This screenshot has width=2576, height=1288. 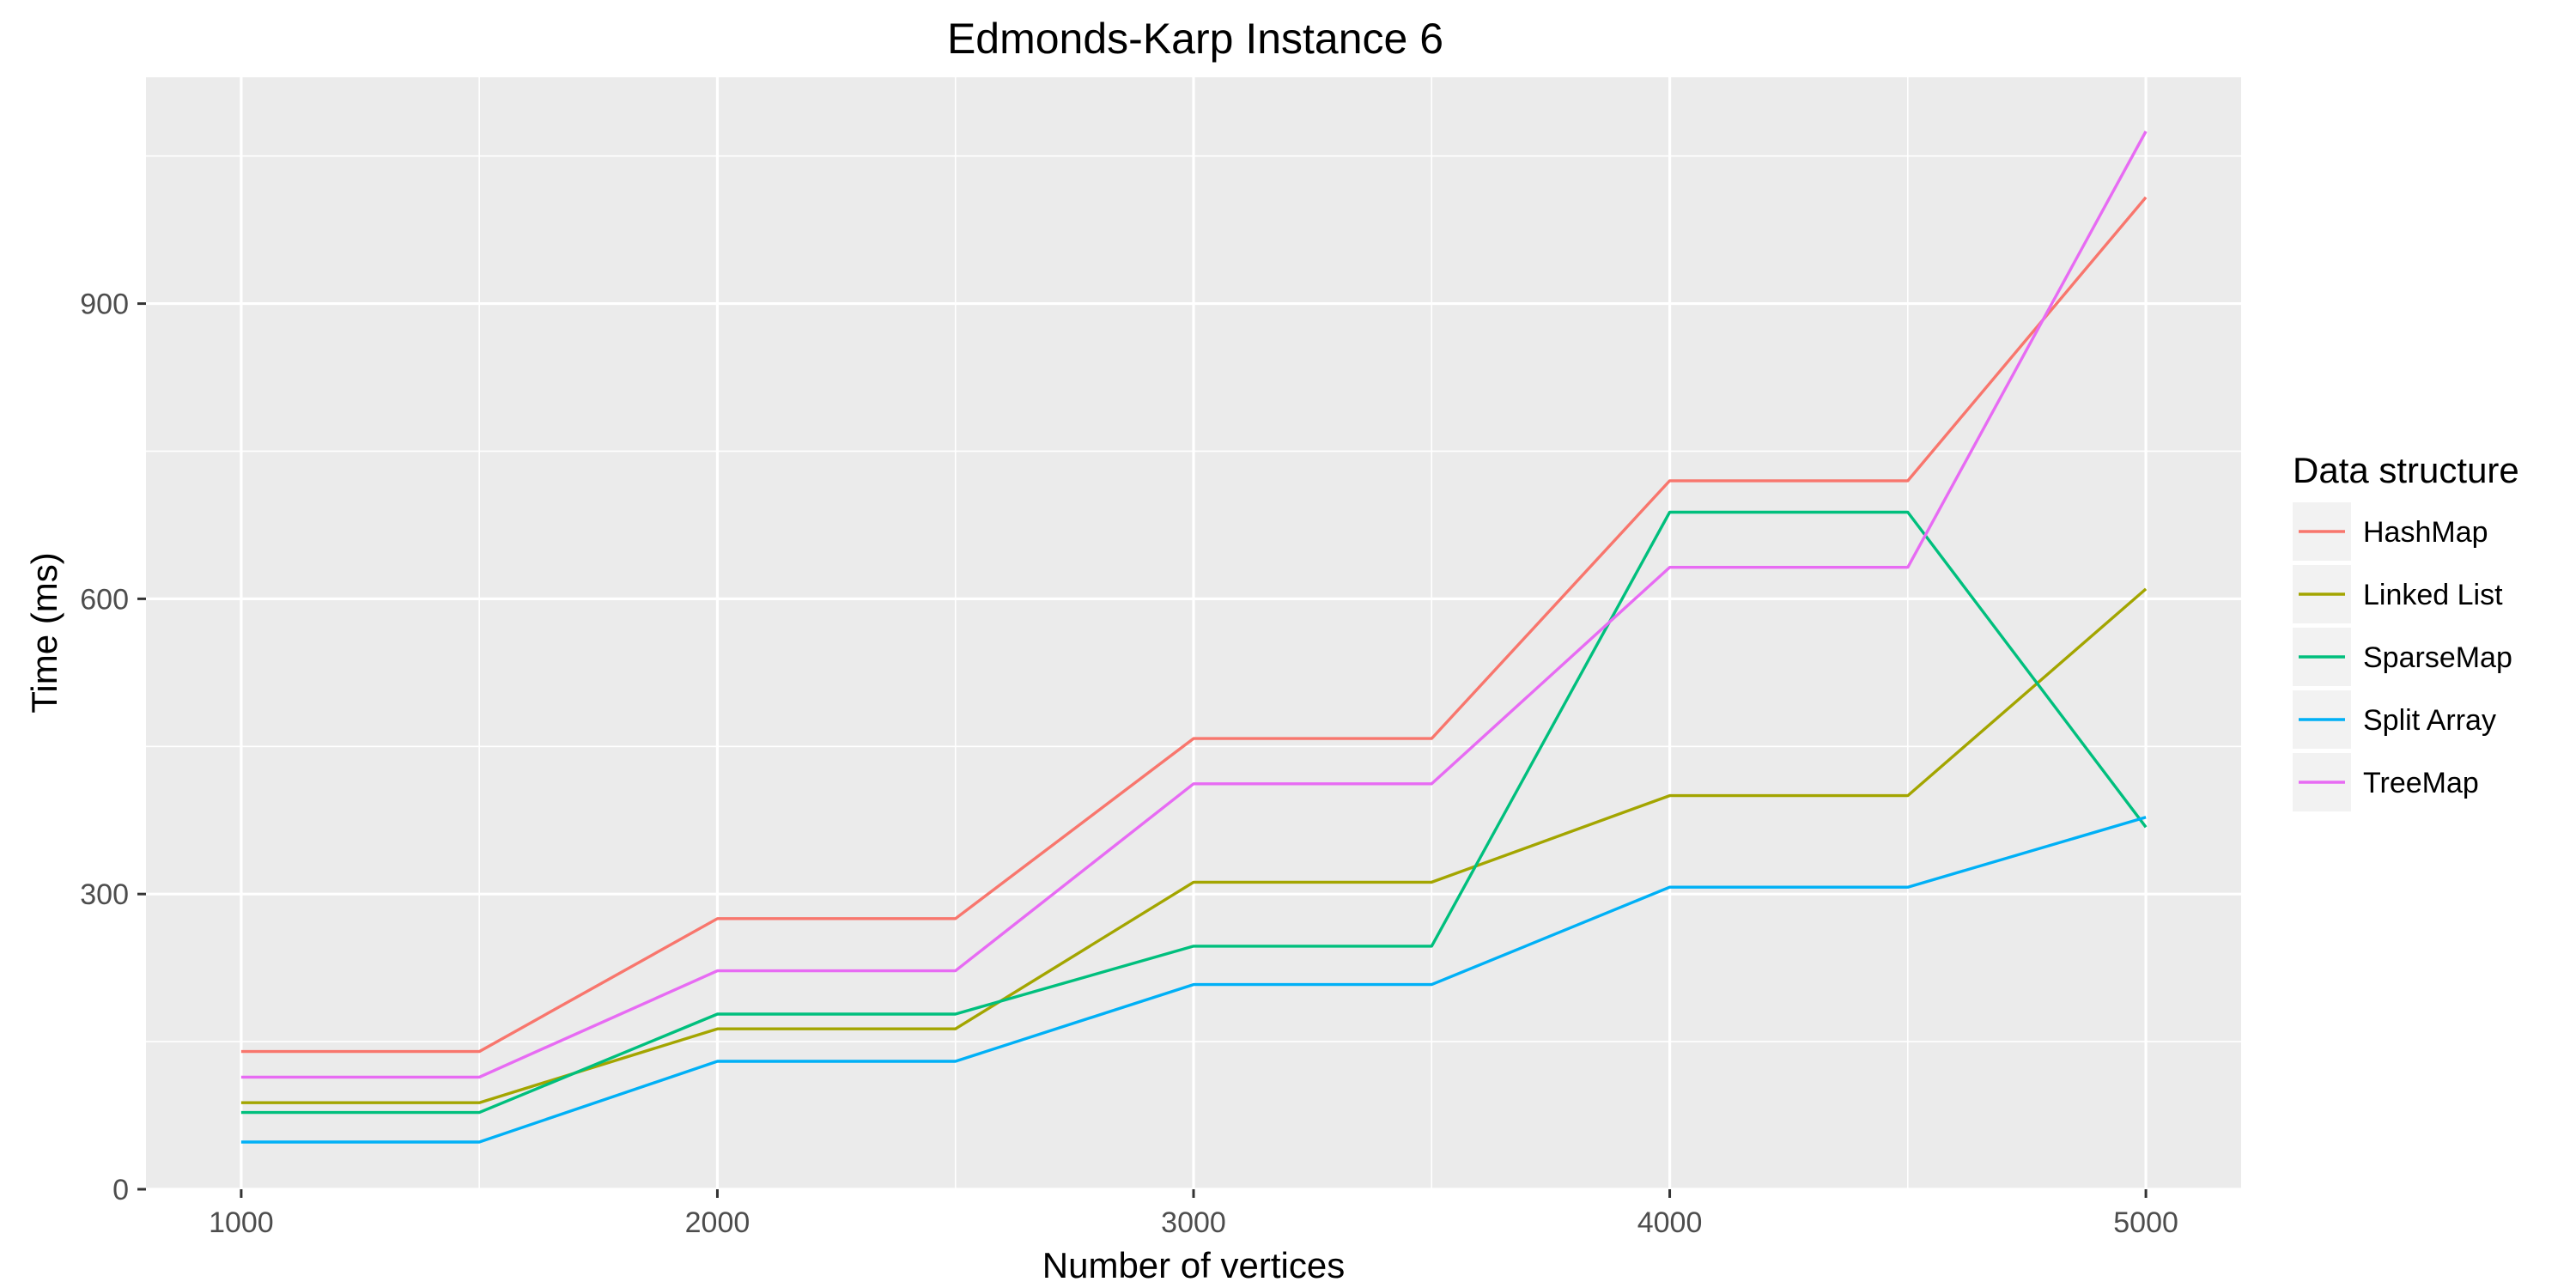 I want to click on legend-label: Split Array, so click(x=2429, y=720).